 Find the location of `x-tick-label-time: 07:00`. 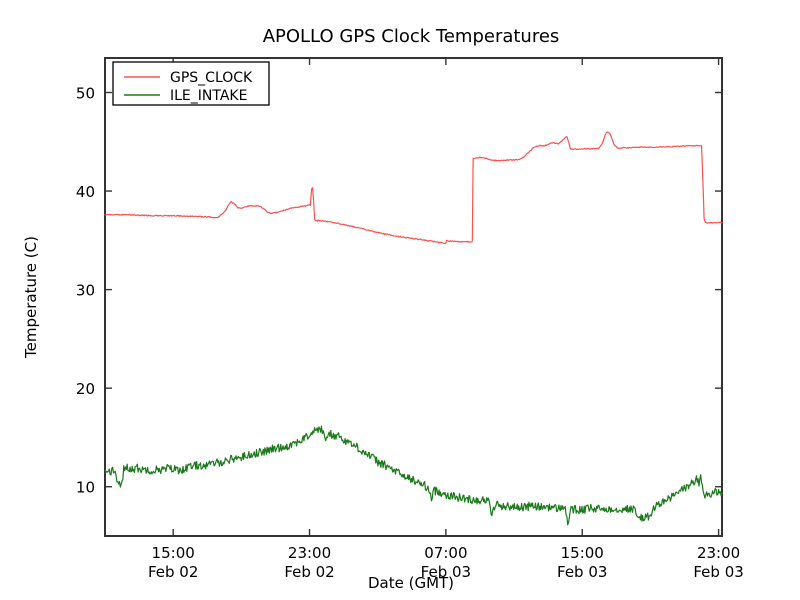

x-tick-label-time: 07:00 is located at coordinates (445, 553).